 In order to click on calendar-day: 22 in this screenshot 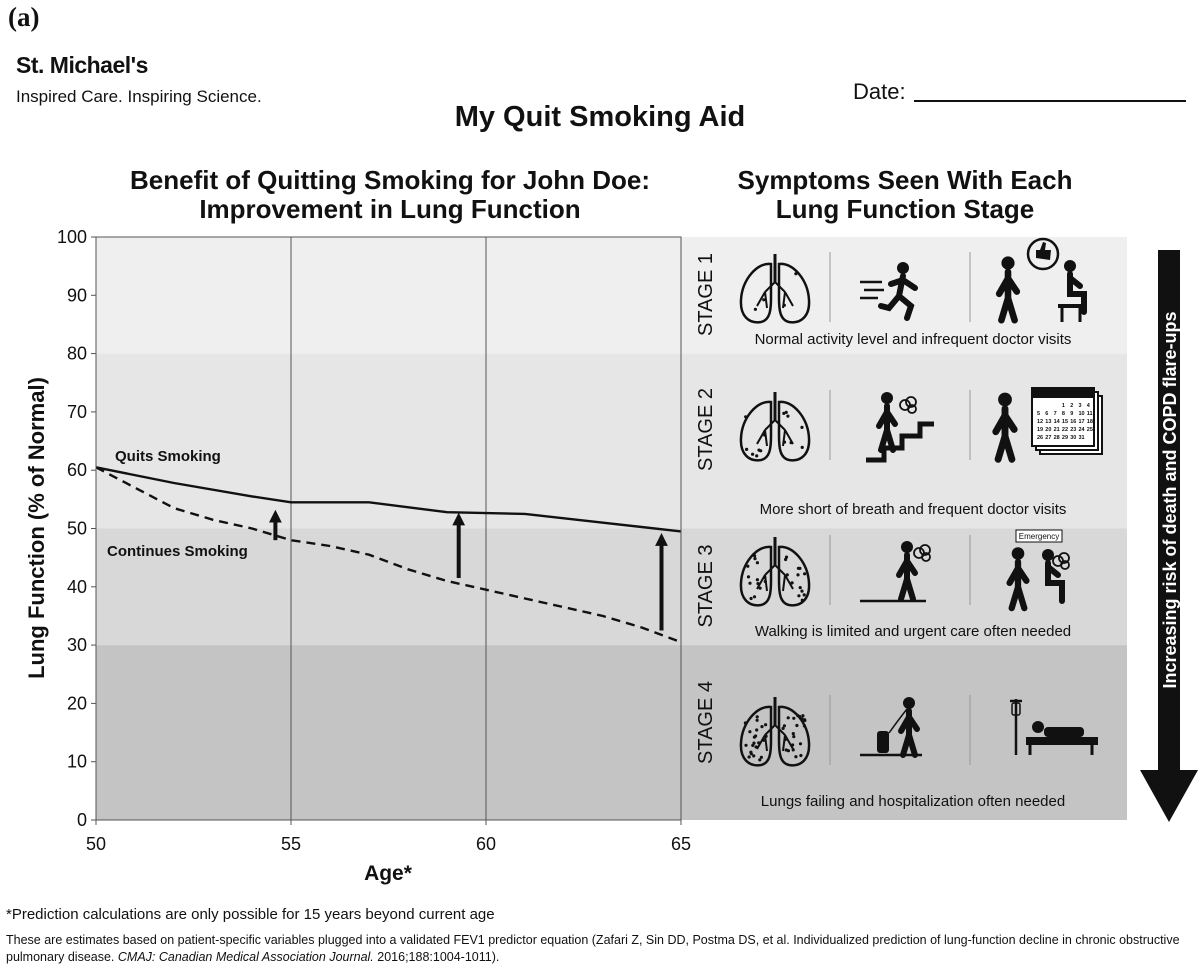, I will do `click(1065, 430)`.